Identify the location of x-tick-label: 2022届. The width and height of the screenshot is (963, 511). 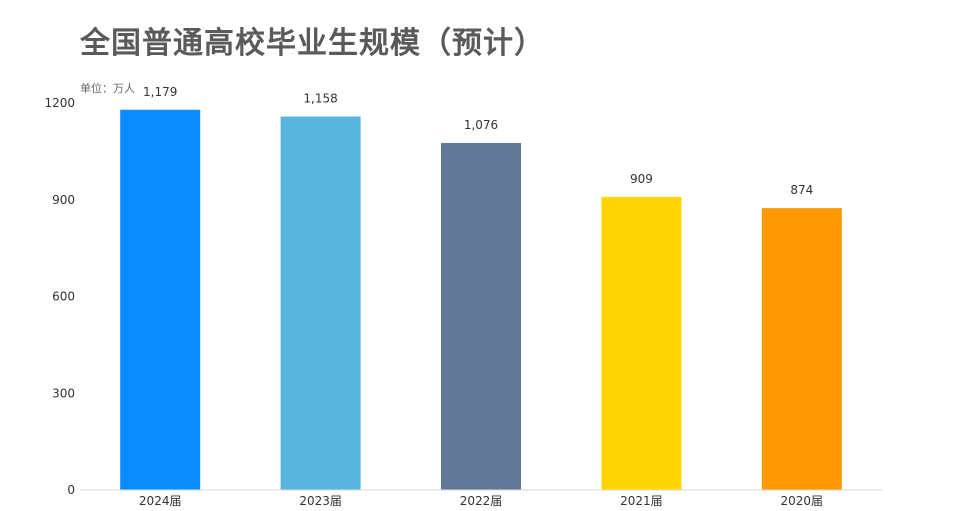
(481, 501).